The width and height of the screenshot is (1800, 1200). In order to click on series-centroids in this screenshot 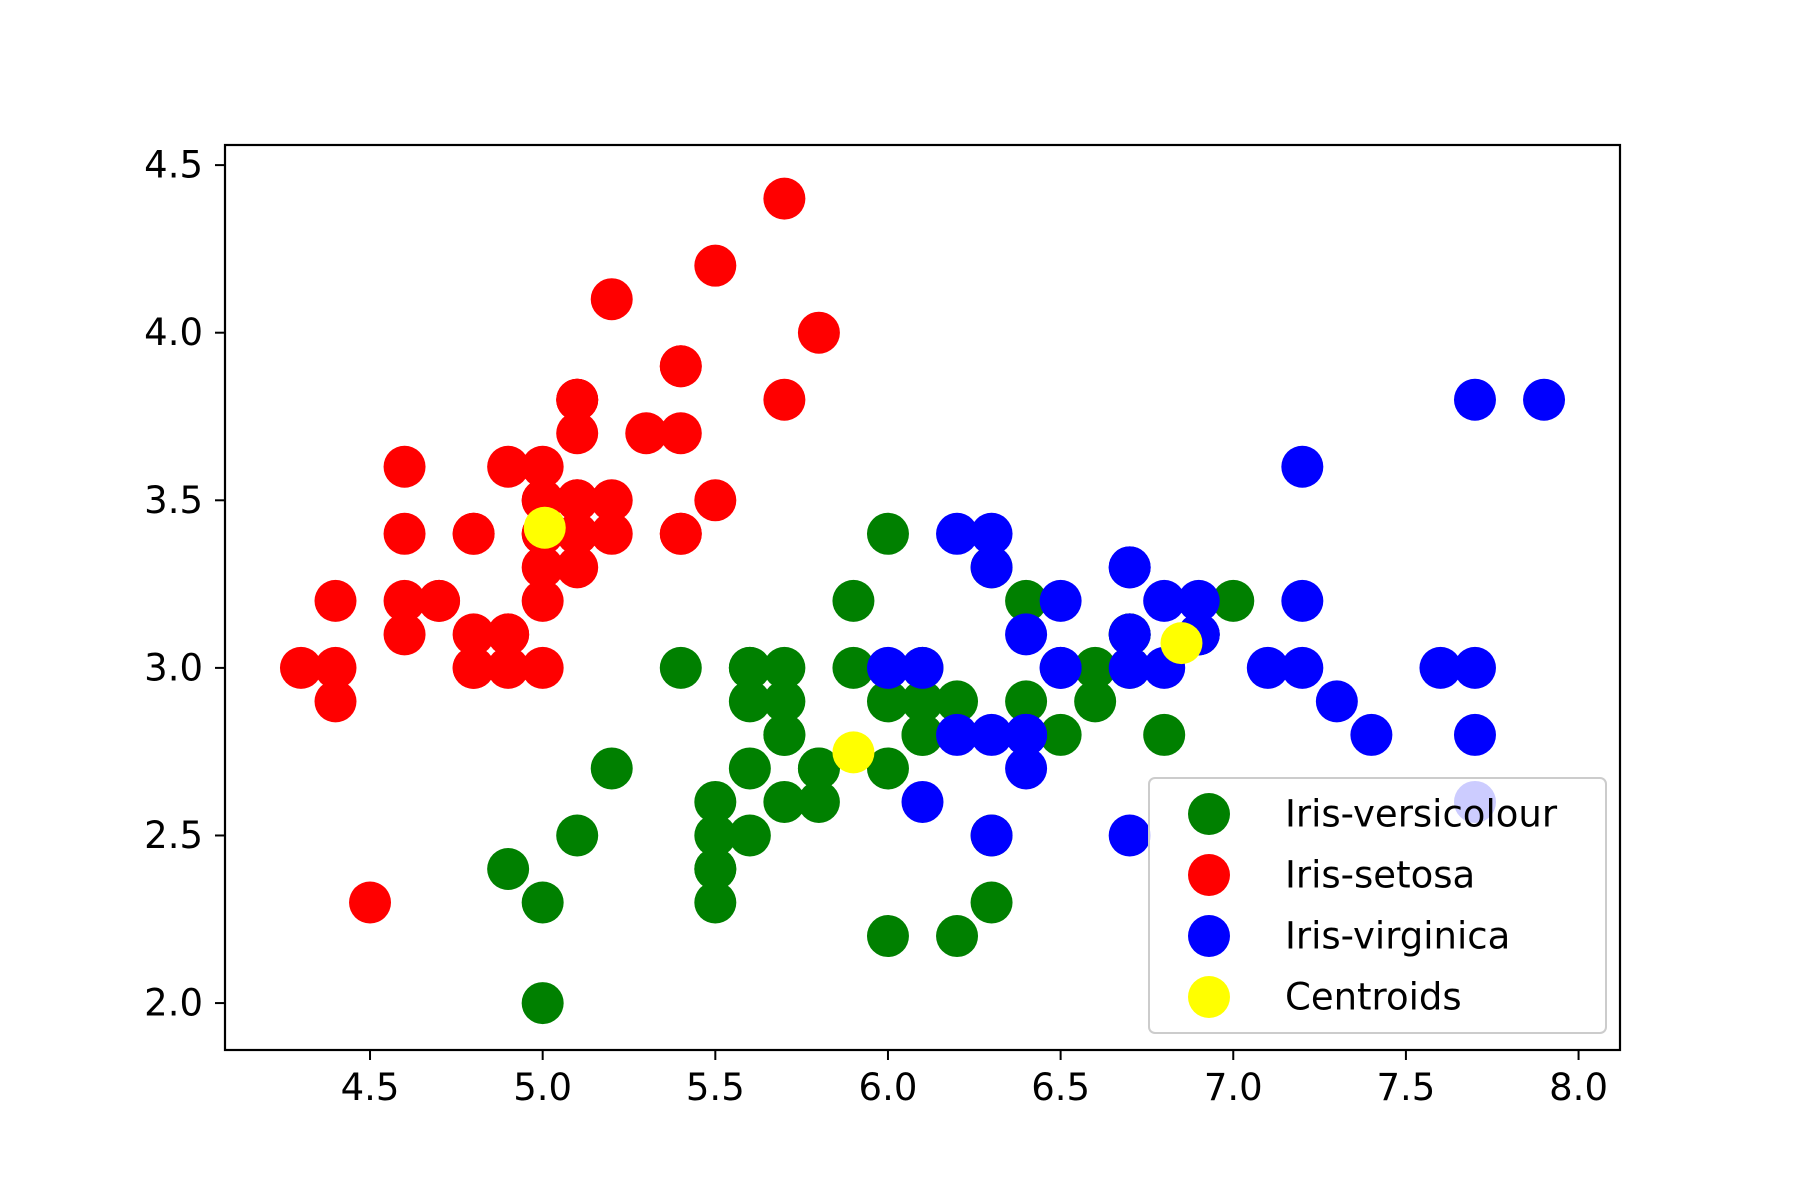, I will do `click(863, 640)`.